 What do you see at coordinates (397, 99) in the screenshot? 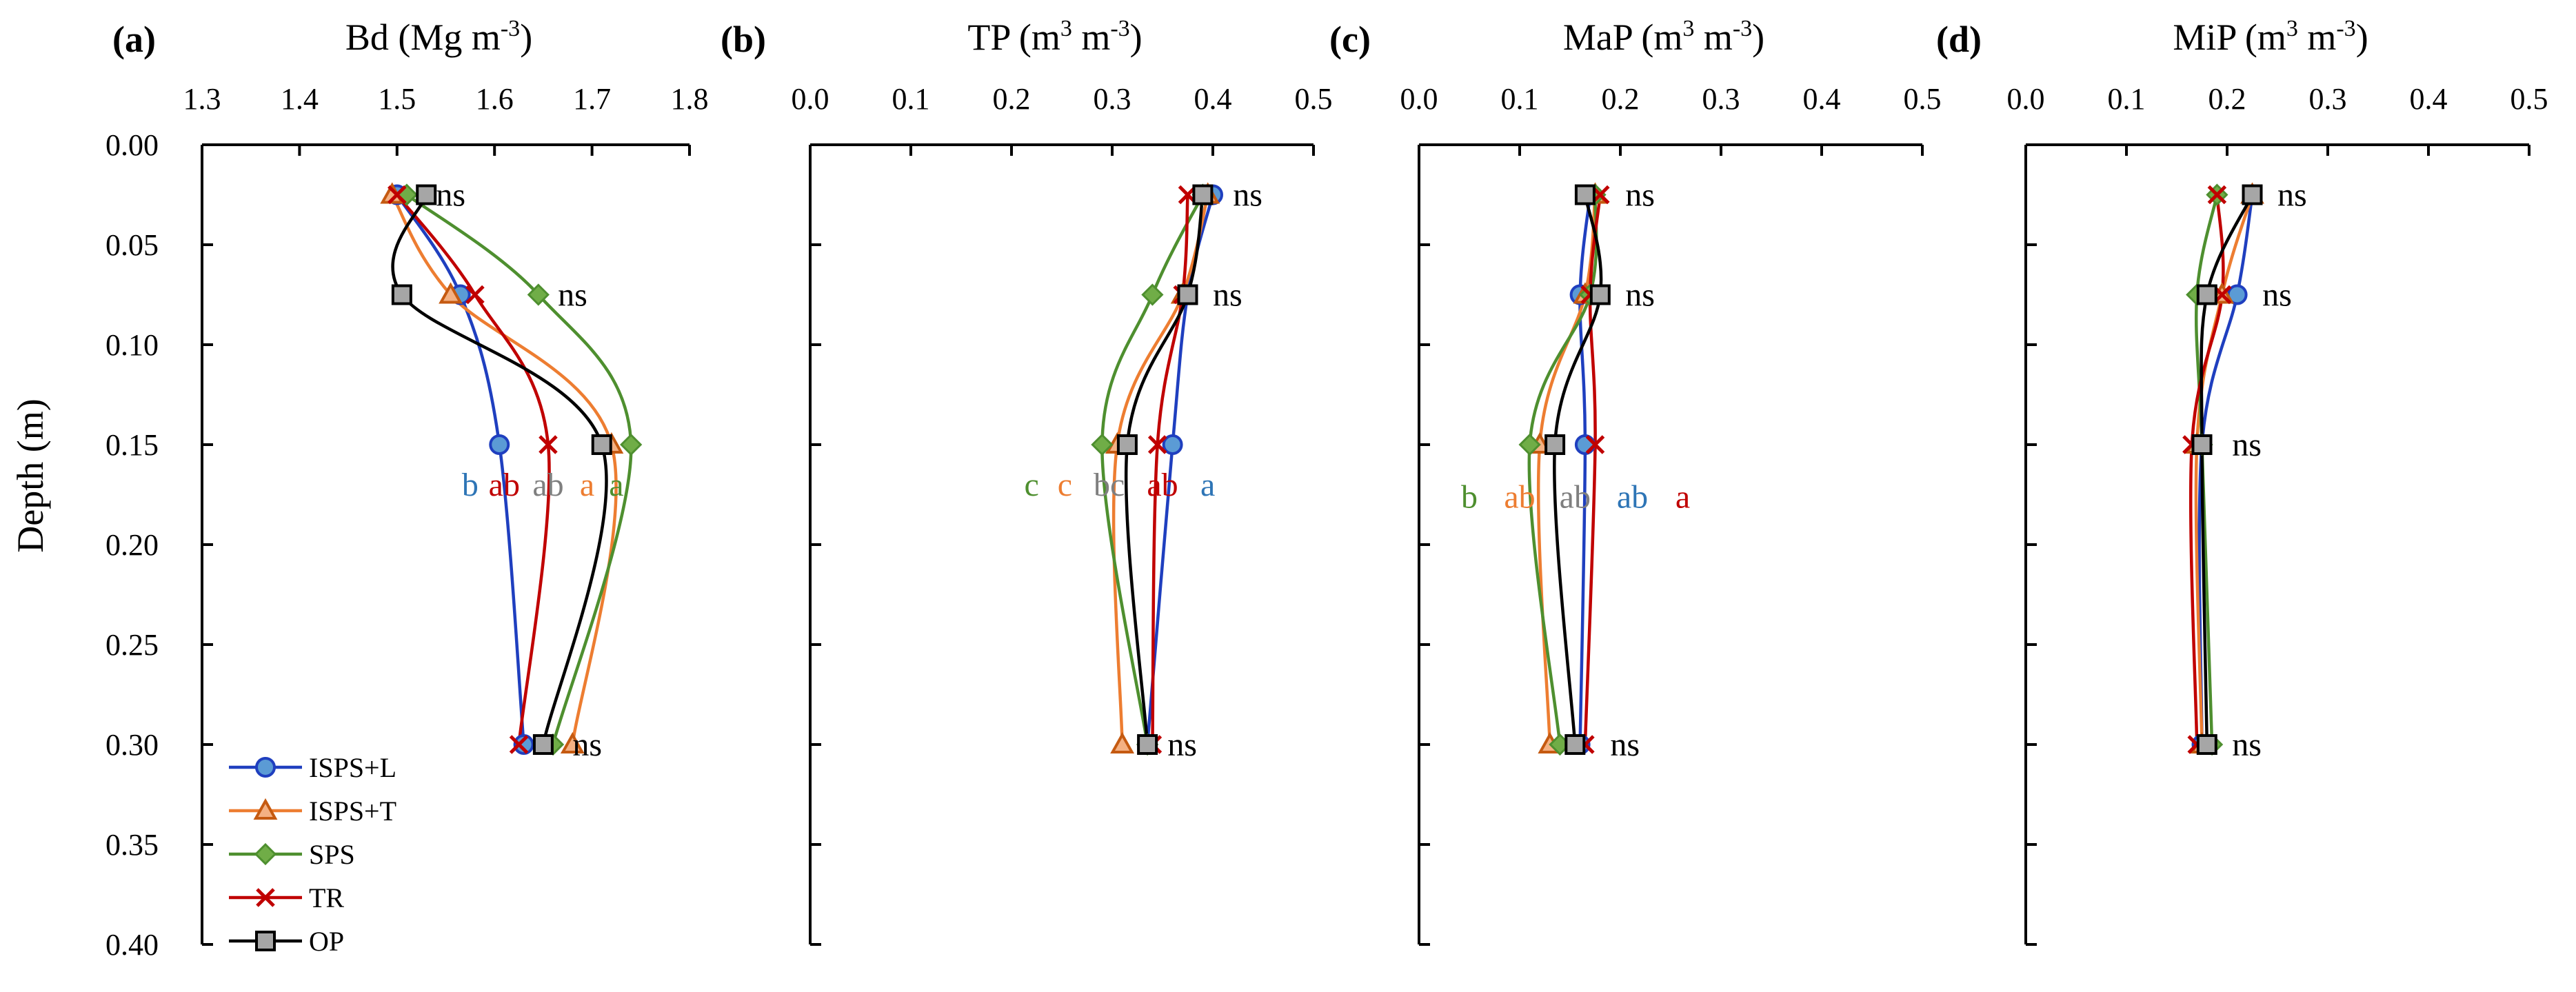
I see `x-tick-label: 1.5` at bounding box center [397, 99].